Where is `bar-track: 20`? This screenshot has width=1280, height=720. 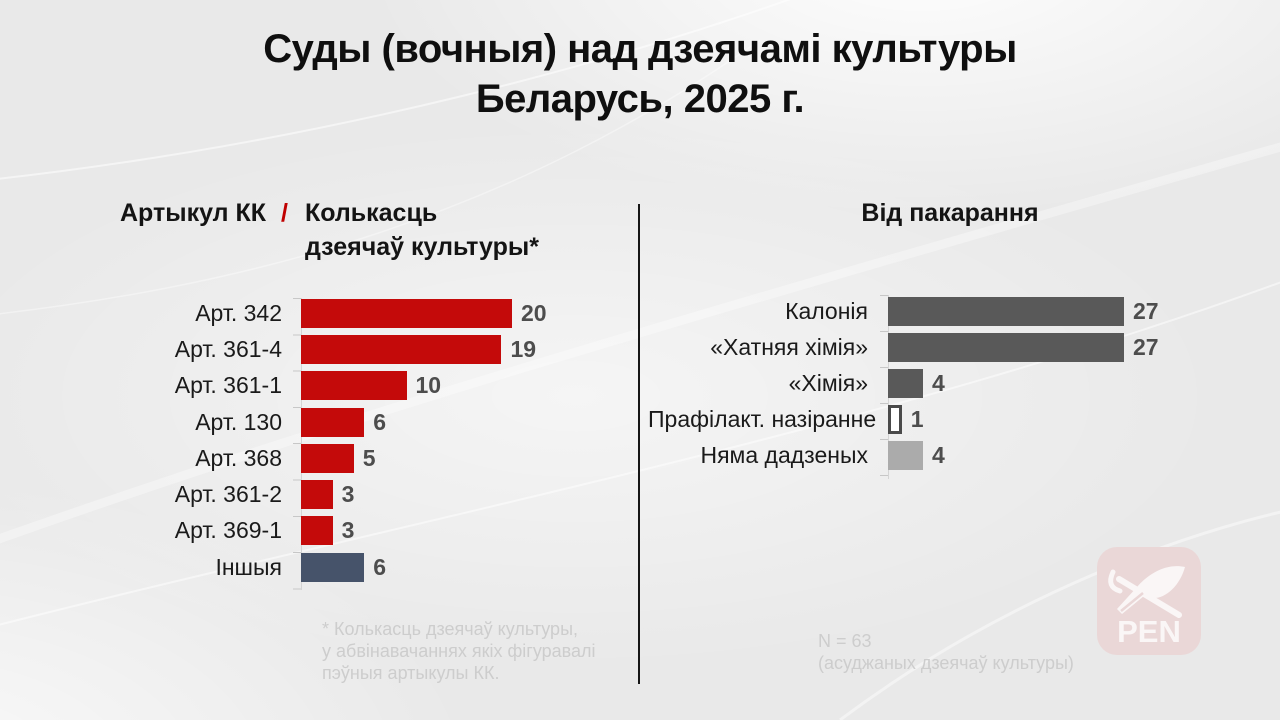 bar-track: 20 is located at coordinates (470, 313).